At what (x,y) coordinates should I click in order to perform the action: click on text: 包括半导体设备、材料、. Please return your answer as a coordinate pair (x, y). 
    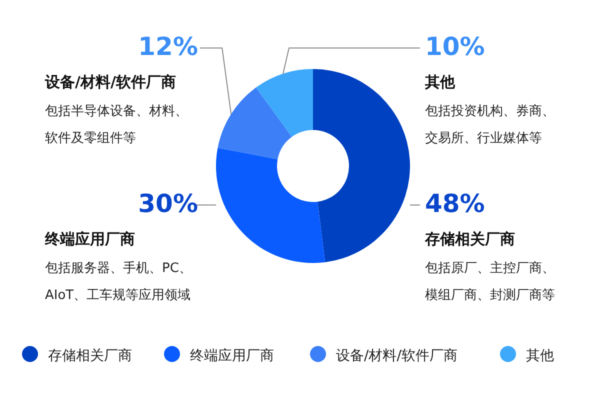
    Looking at the image, I should click on (116, 111).